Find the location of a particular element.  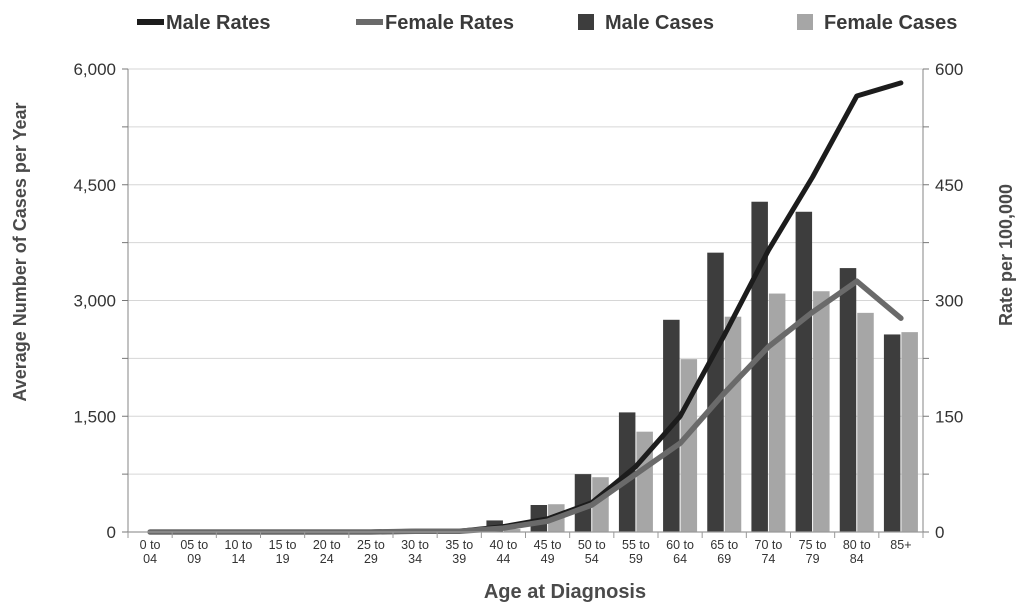

x-tick-label: 80 to is located at coordinates (857, 545).